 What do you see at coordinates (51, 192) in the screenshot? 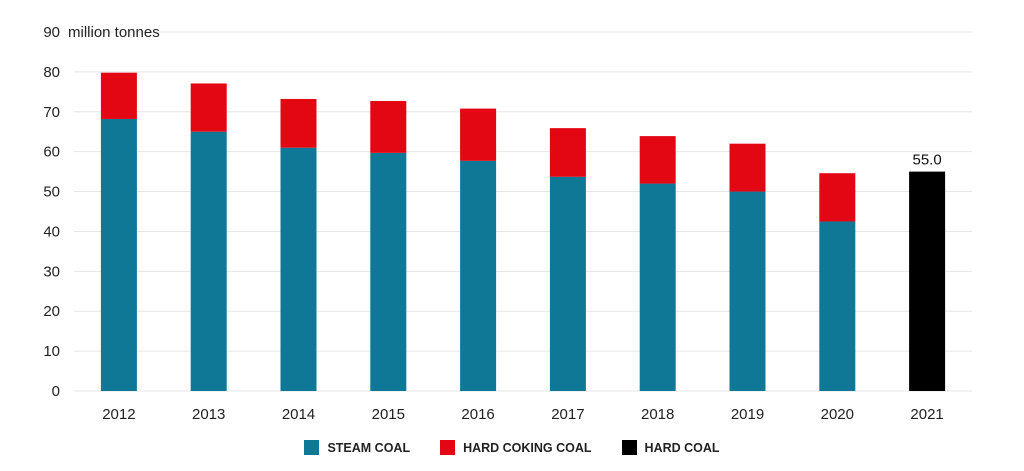
I see `y-tick-label-50: 50` at bounding box center [51, 192].